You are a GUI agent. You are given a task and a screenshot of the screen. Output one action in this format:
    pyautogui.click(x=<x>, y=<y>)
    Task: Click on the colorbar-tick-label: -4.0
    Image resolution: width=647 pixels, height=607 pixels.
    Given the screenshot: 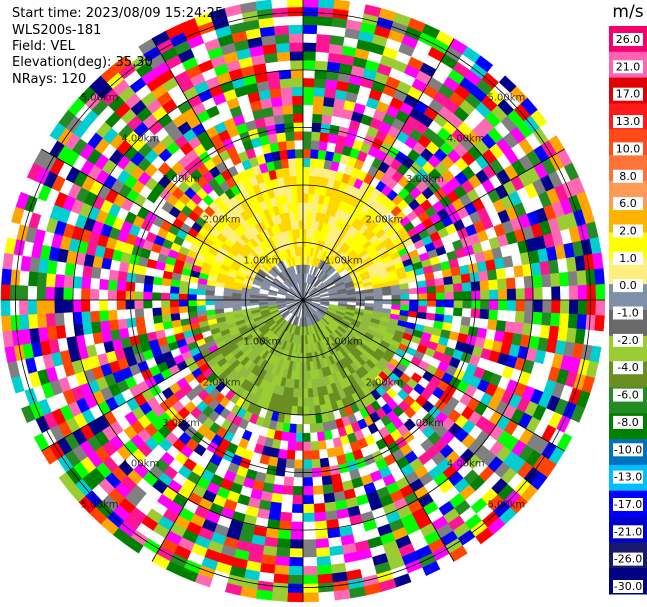 What is the action you would take?
    pyautogui.click(x=627, y=367)
    